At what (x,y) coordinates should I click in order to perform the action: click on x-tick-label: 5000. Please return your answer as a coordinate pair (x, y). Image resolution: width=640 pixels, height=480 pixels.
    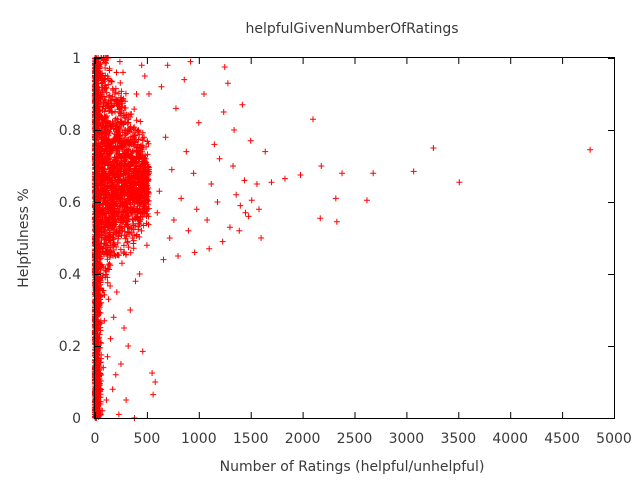
    Looking at the image, I should click on (614, 439).